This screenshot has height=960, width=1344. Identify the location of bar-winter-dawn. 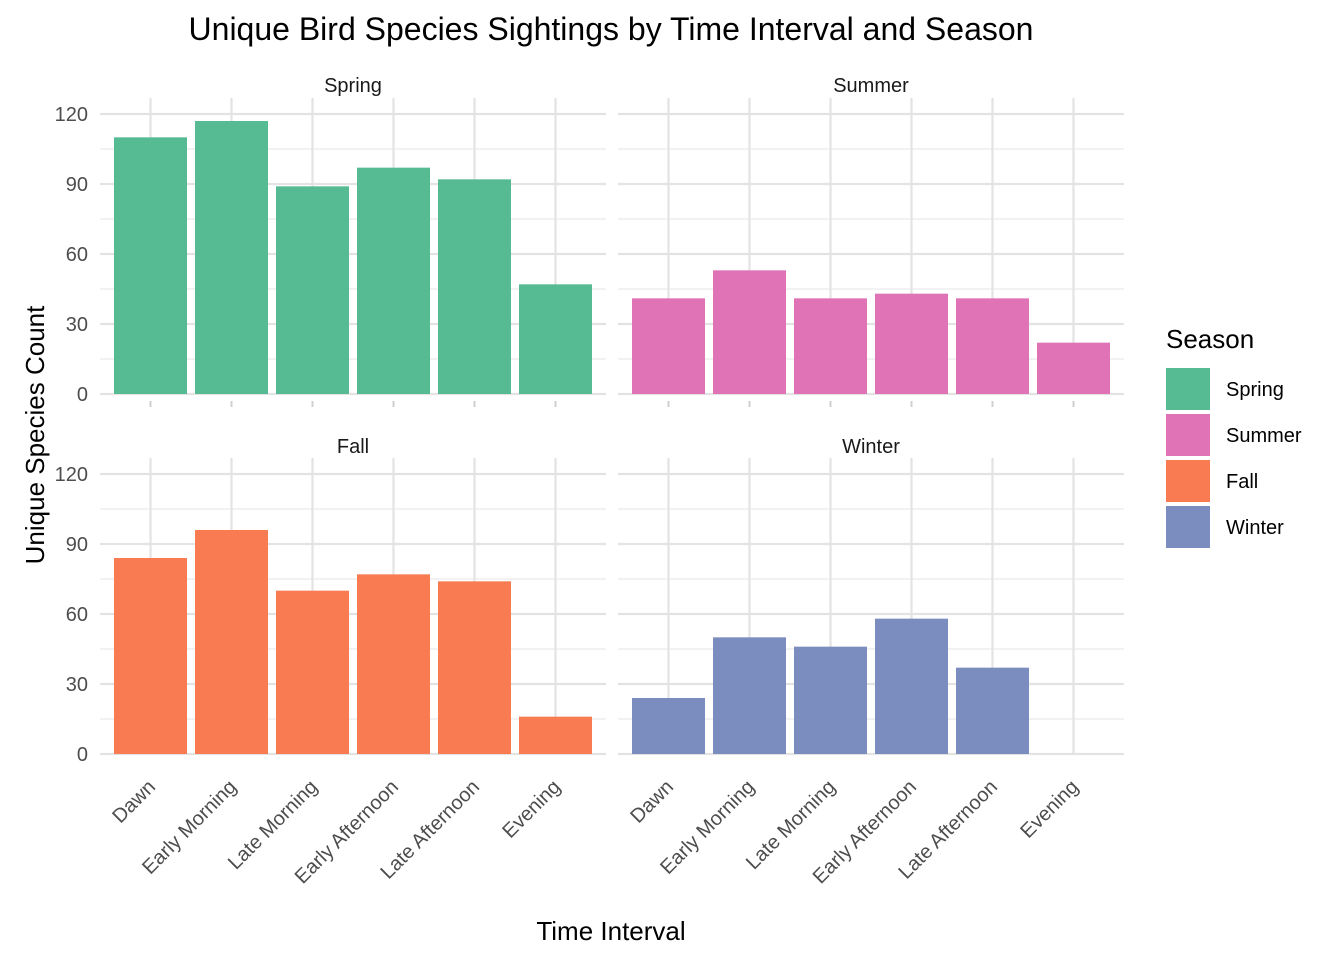
(668, 726).